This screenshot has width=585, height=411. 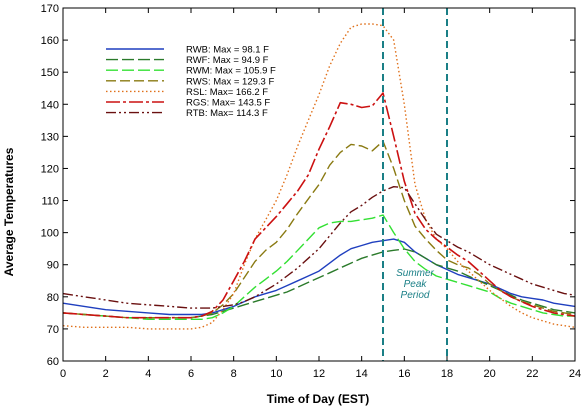 I want to click on legend-label-rwf: RWF: Max = 94.9 F, so click(x=227, y=60).